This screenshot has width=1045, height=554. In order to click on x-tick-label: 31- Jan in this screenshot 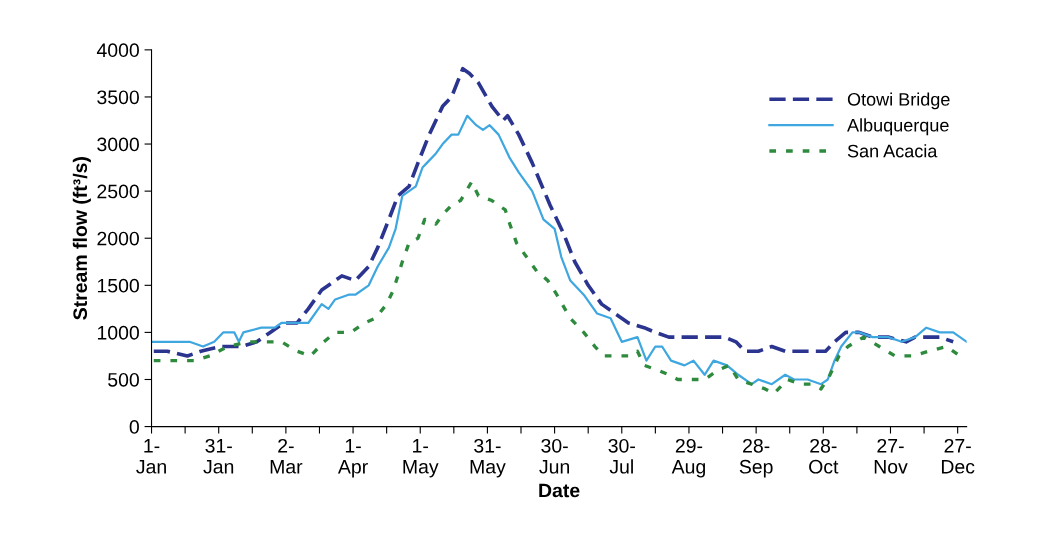, I will do `click(218, 456)`.